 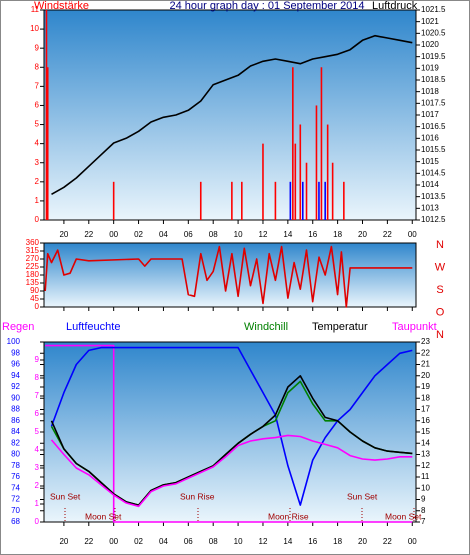 I want to click on y2-tick-label: 1021.5, so click(x=433, y=9).